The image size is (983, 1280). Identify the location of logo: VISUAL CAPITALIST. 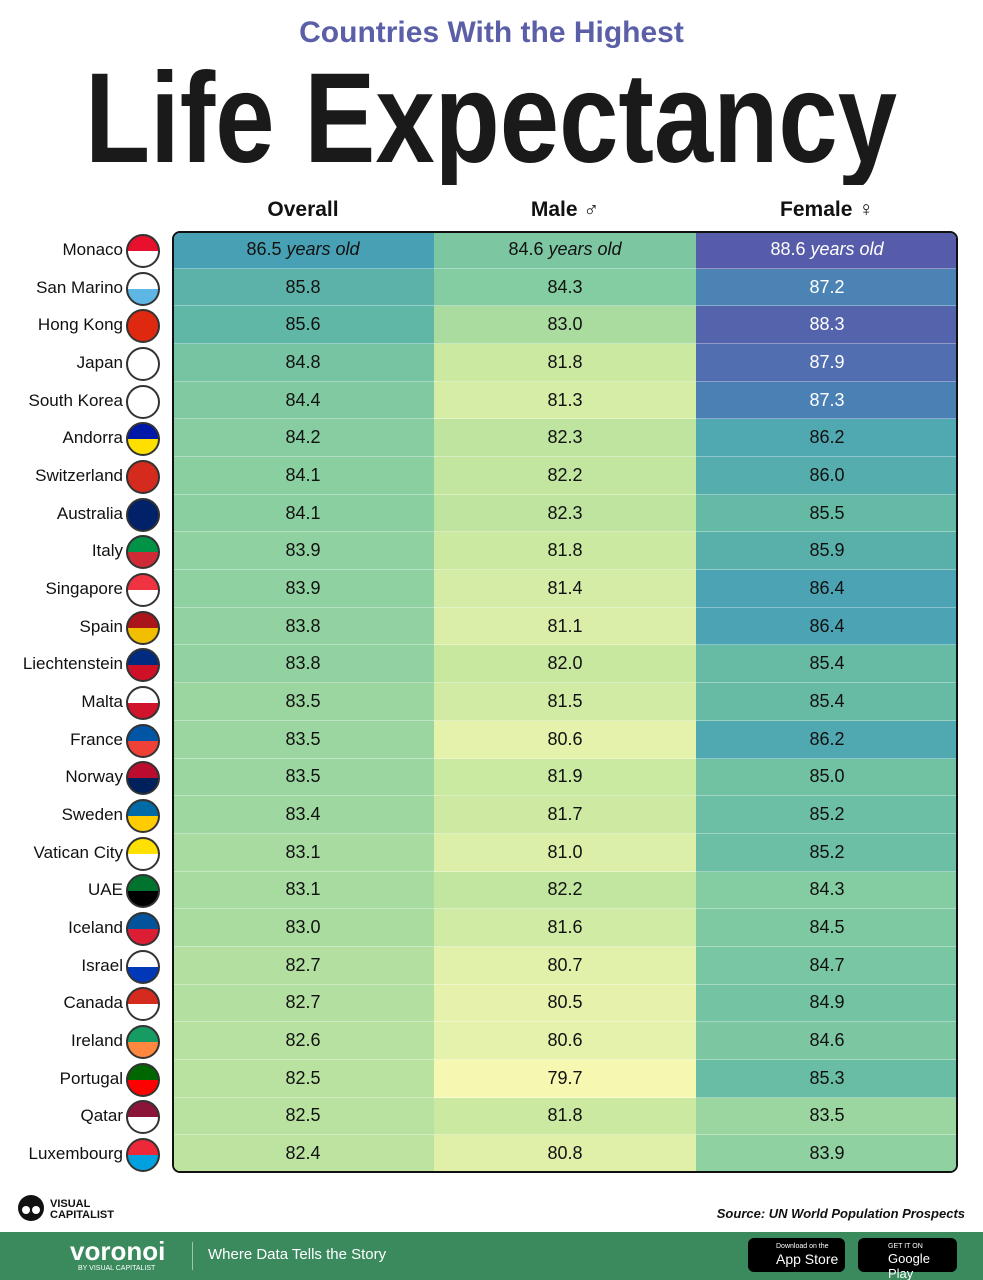
(82, 1210).